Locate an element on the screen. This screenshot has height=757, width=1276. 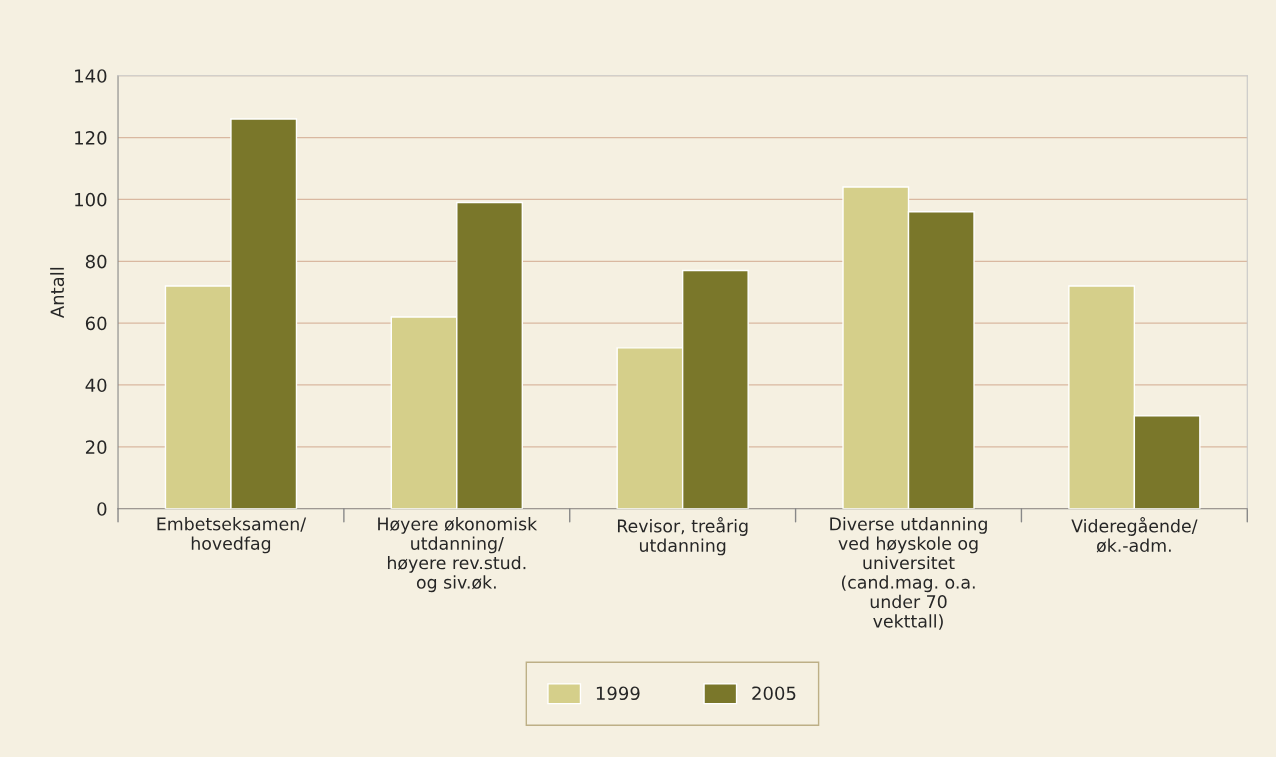
x-tick-label: Embetseksamen/ hovedfag is located at coordinates (232, 535).